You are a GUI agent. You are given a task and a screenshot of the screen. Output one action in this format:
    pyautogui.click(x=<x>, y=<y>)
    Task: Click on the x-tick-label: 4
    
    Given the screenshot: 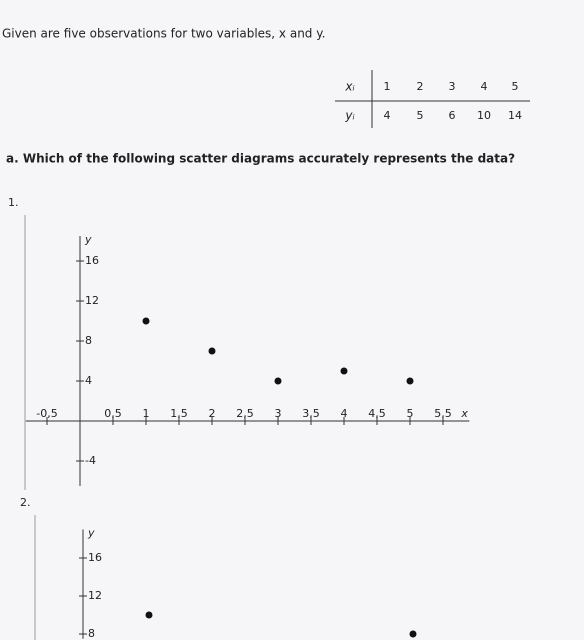 What is the action you would take?
    pyautogui.click(x=344, y=413)
    